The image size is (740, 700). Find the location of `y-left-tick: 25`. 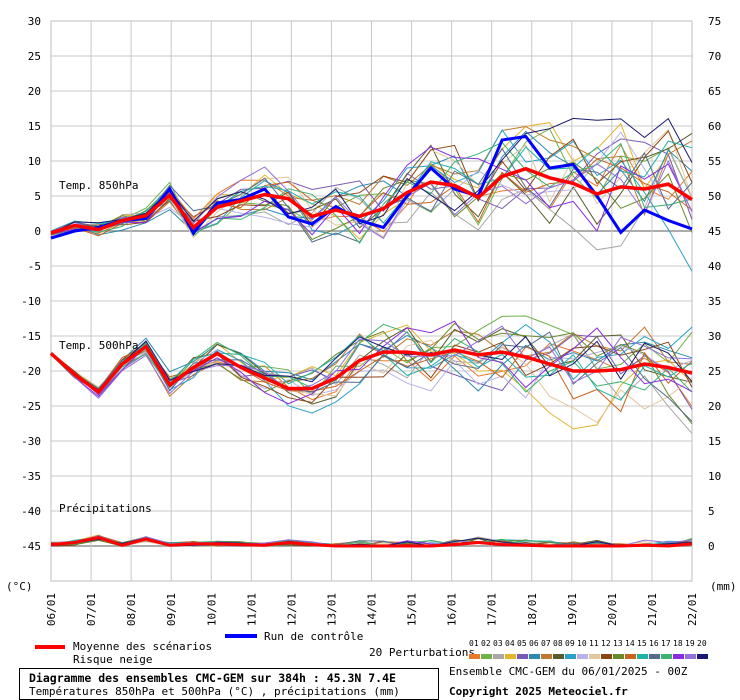

y-left-tick: 25 is located at coordinates (34, 56).